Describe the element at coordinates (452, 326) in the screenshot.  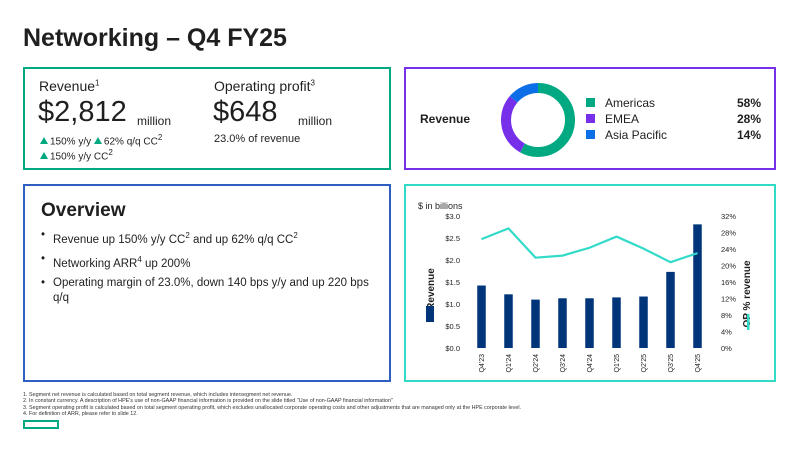
I see `y-tick-label: $0.5` at that location.